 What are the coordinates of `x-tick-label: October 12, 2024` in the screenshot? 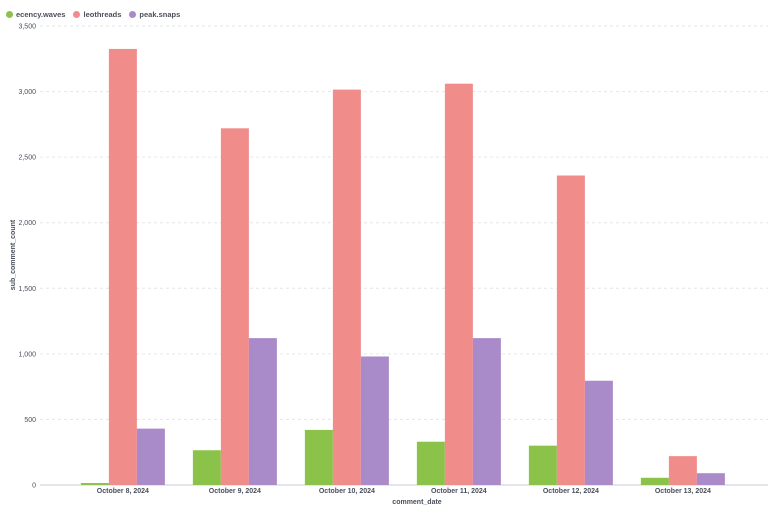 It's located at (571, 491).